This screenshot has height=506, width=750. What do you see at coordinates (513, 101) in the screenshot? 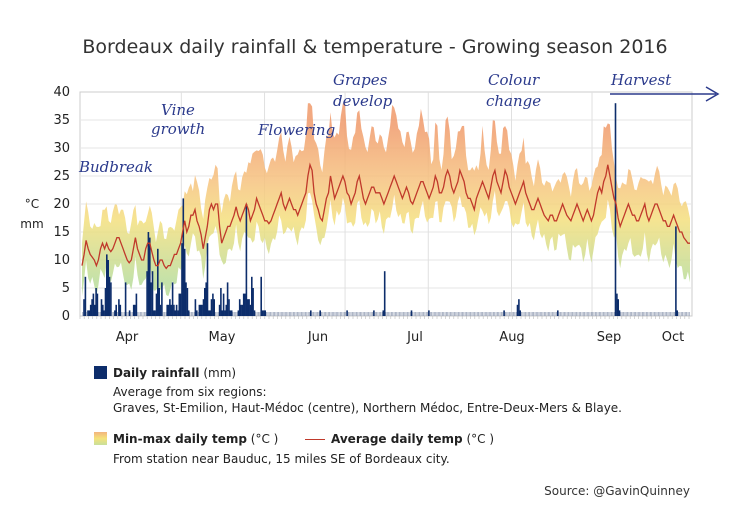
I see `annotation-label: change` at bounding box center [513, 101].